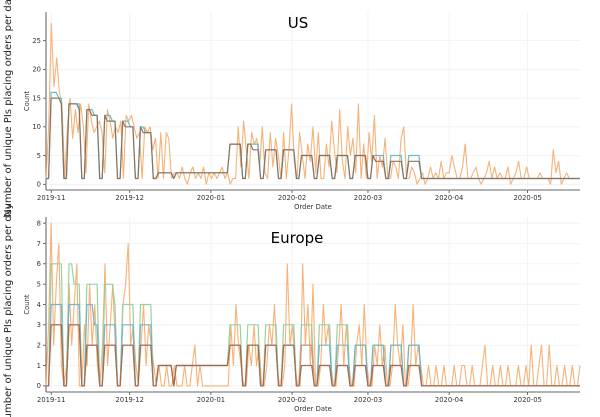  Describe the element at coordinates (36, 98) in the screenshot. I see `y-tick-label: 15` at that location.